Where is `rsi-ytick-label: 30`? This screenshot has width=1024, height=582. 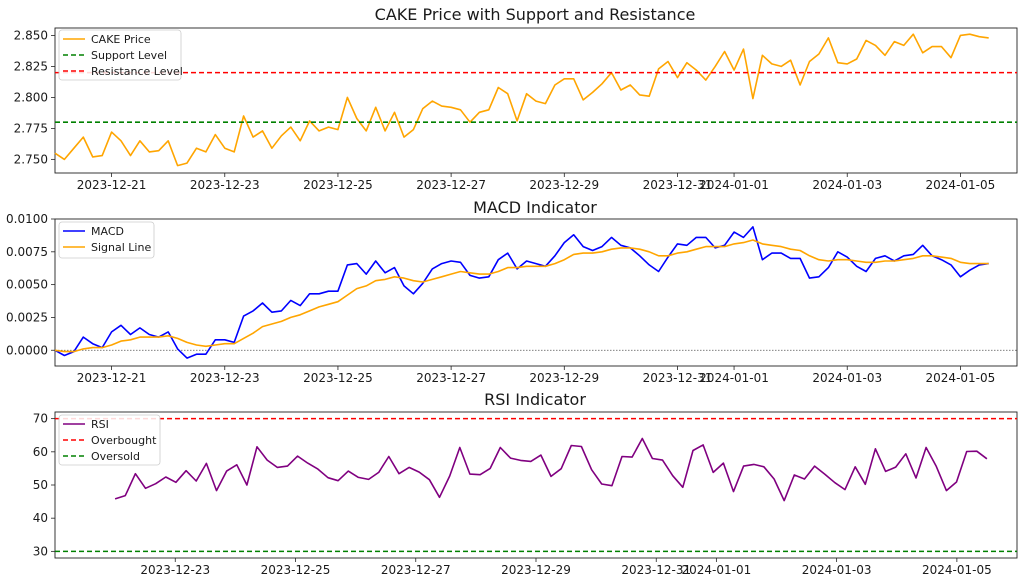 rsi-ytick-label: 30 is located at coordinates (40, 551).